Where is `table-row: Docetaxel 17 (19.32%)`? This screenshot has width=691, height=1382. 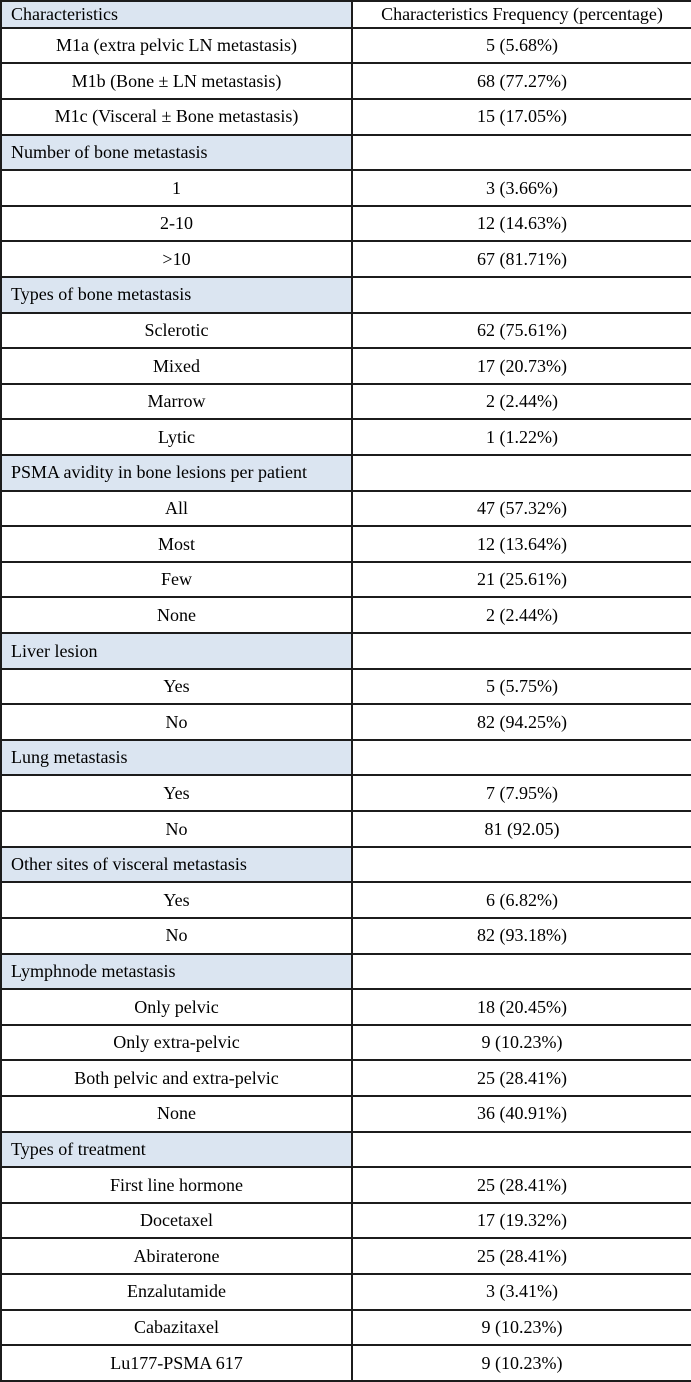
table-row: Docetaxel 17 (19.32%) is located at coordinates (345, 1220).